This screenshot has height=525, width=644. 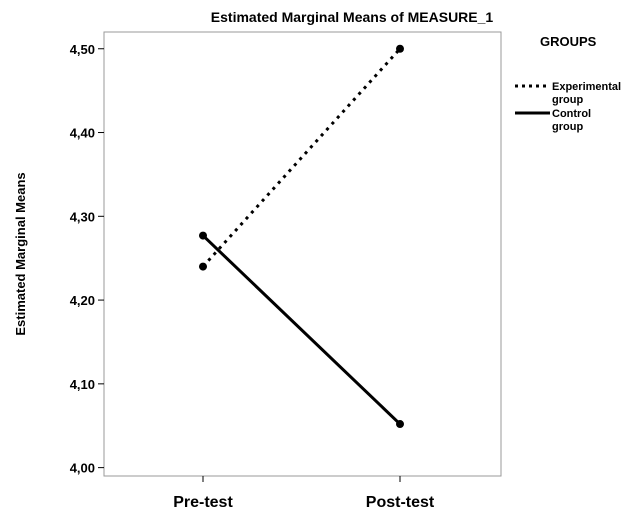 I want to click on legend-title: GROUPS, so click(x=568, y=41).